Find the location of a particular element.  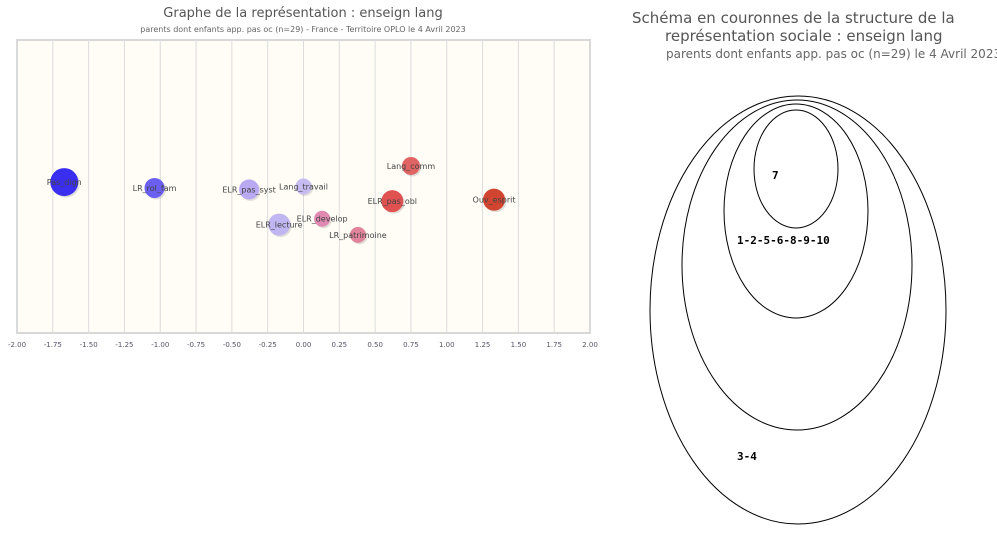

x-tick-label: 1.00 is located at coordinates (447, 345).